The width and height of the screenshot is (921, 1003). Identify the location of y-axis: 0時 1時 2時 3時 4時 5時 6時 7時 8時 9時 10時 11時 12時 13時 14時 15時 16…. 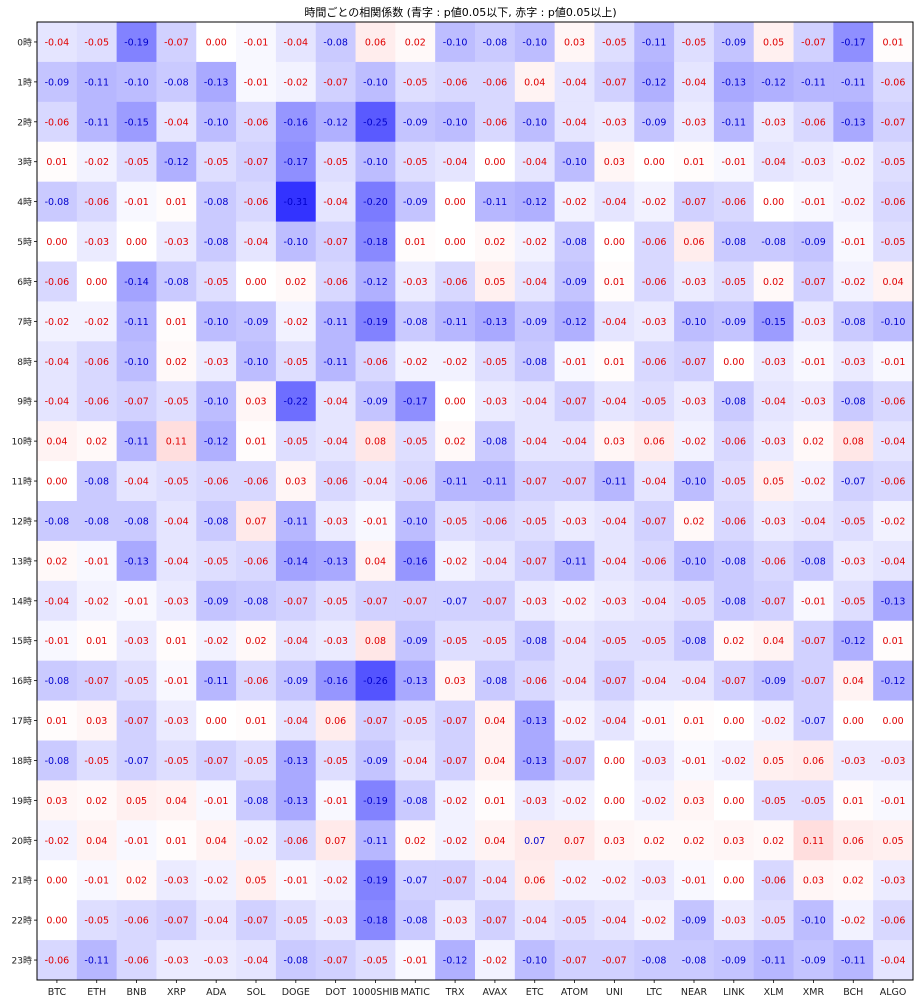
(24, 502).